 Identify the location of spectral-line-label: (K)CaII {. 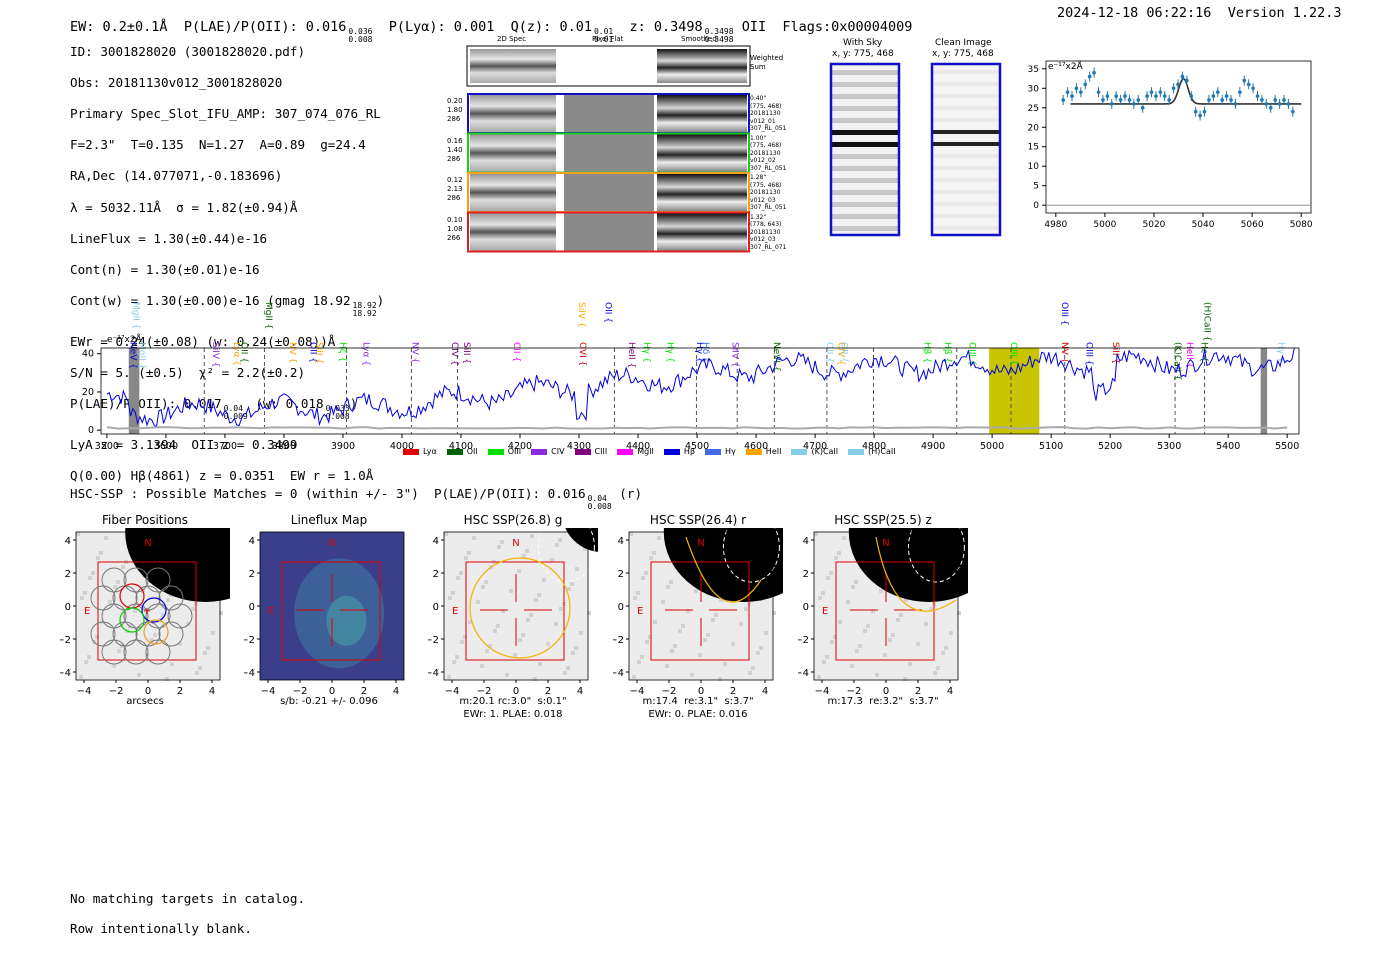
(1177, 361).